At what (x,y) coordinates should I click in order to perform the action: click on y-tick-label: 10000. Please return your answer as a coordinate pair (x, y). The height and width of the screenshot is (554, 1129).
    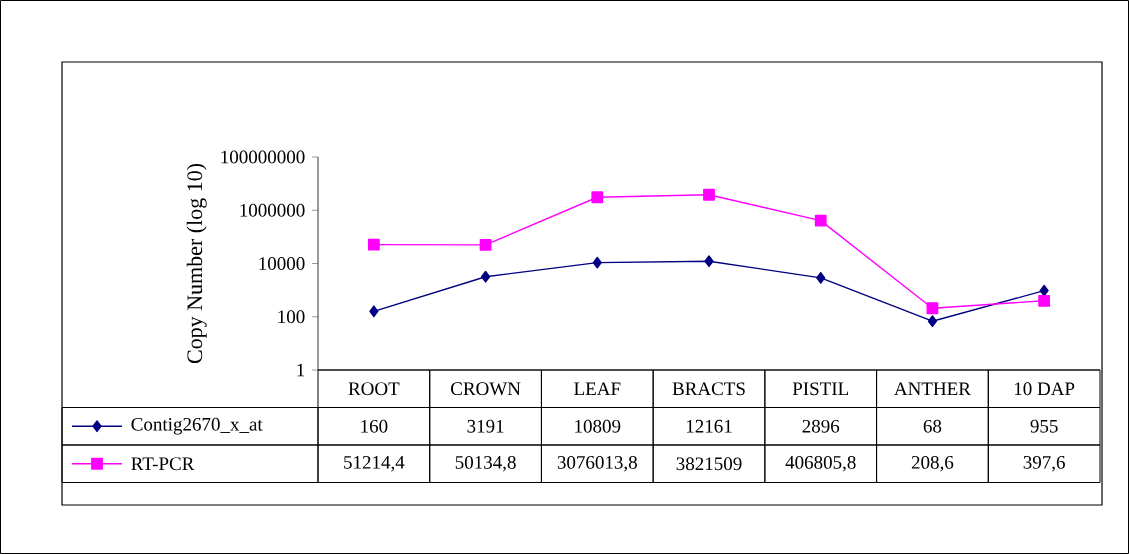
    Looking at the image, I should click on (282, 263).